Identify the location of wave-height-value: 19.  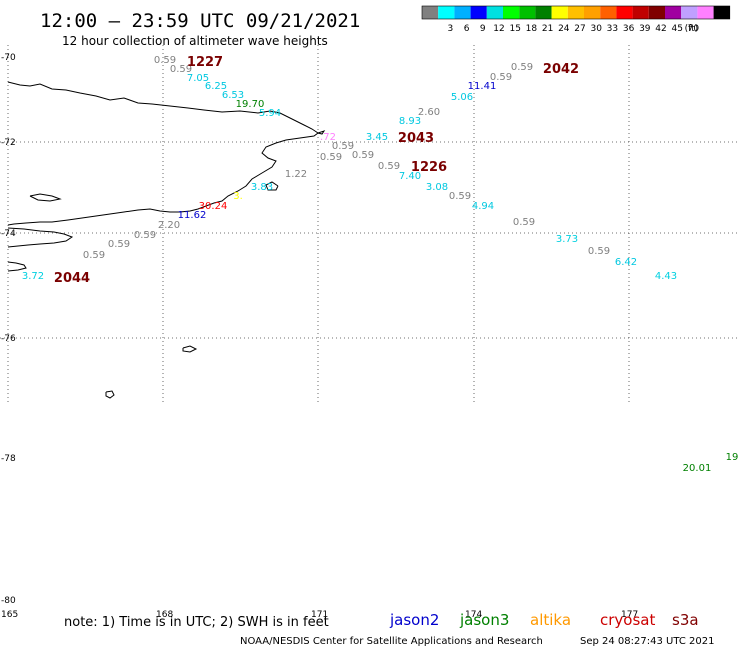
(732, 457).